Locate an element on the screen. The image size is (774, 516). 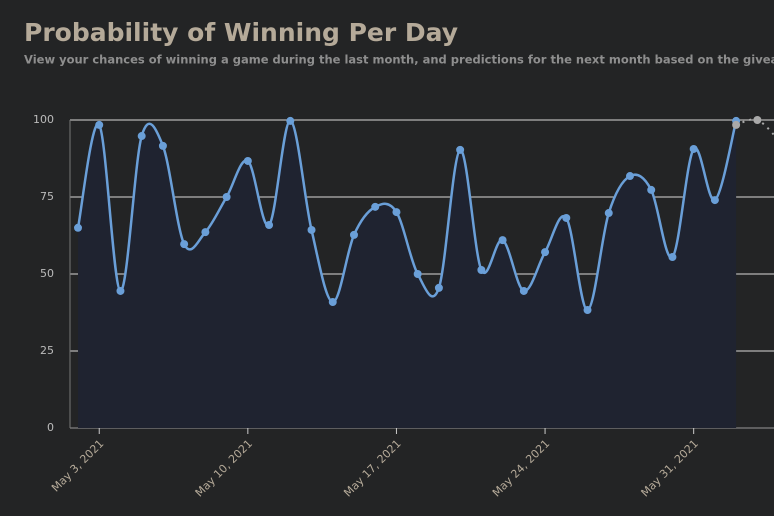
chart-title: Probability of Winning Per Day is located at coordinates (241, 32).